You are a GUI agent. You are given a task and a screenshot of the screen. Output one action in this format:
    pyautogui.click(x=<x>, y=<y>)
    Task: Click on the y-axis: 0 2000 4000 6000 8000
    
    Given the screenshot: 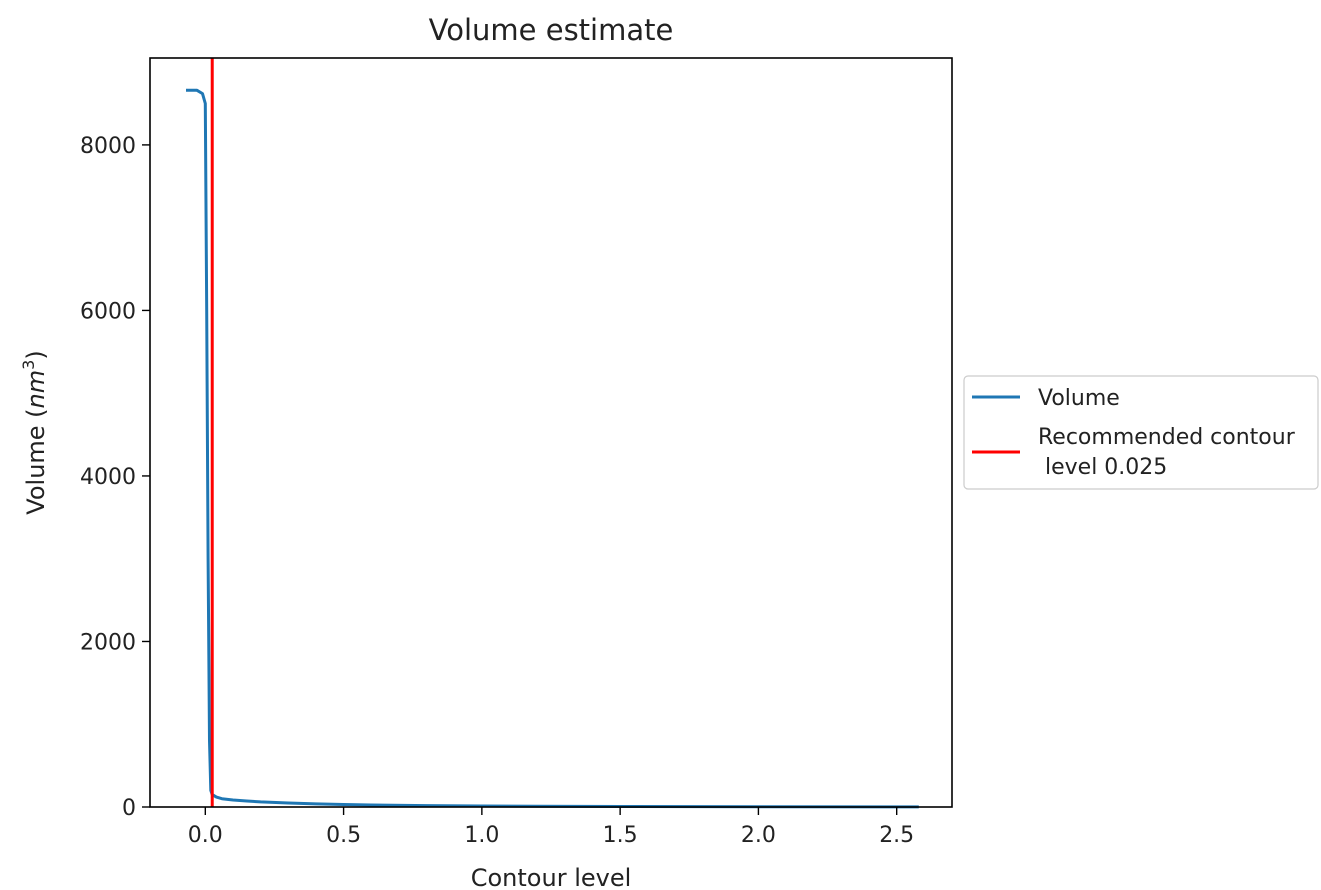 What is the action you would take?
    pyautogui.click(x=115, y=477)
    